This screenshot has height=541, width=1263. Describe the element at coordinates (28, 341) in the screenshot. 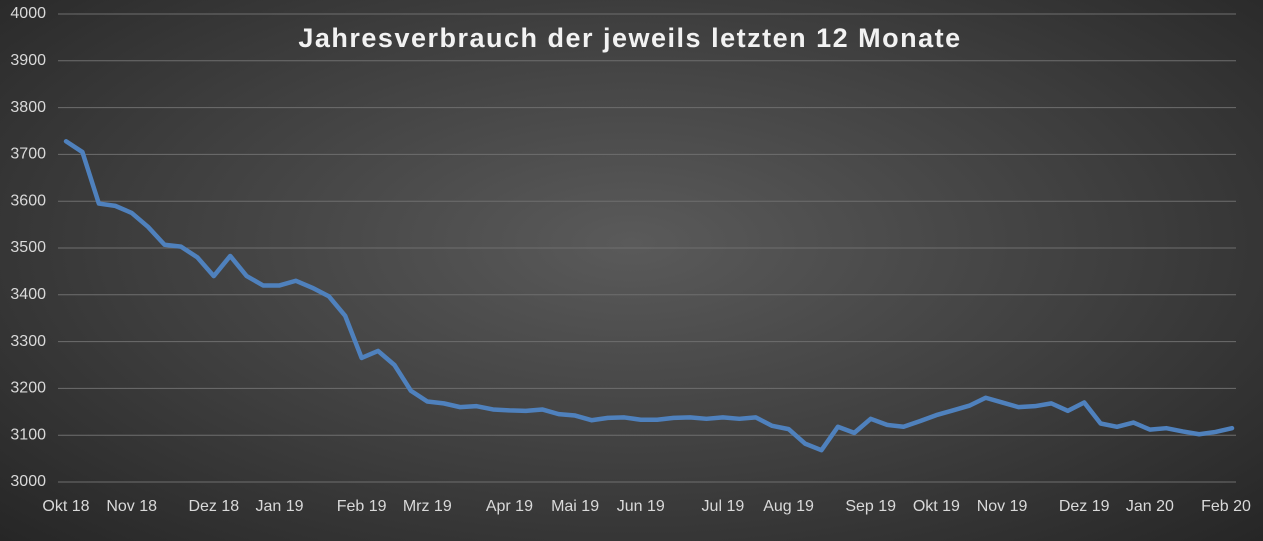

I see `y-tick-label: 3300` at that location.